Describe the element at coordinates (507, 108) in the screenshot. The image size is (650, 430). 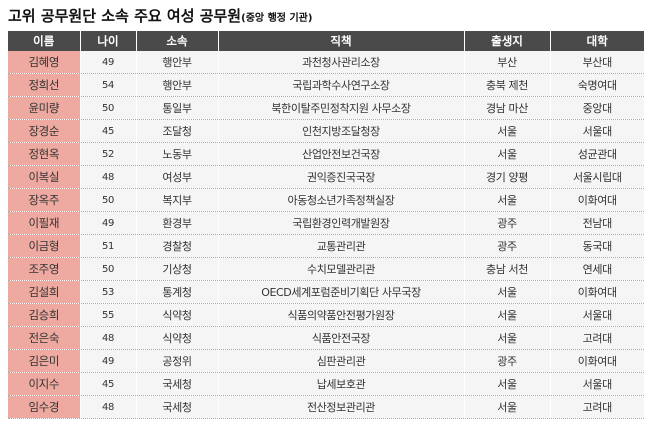
I see `birthplace-cell: 경남 마산` at that location.